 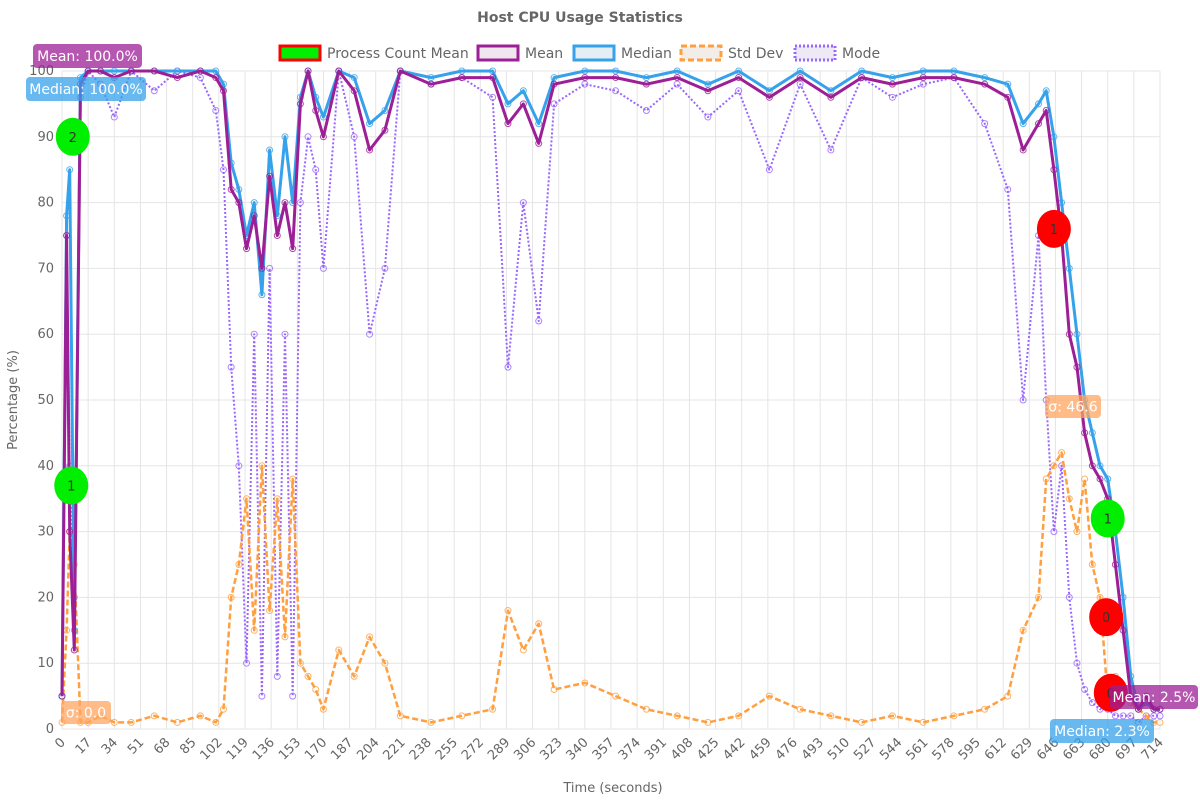 What do you see at coordinates (447, 749) in the screenshot?
I see `x-tick-label: 255` at bounding box center [447, 749].